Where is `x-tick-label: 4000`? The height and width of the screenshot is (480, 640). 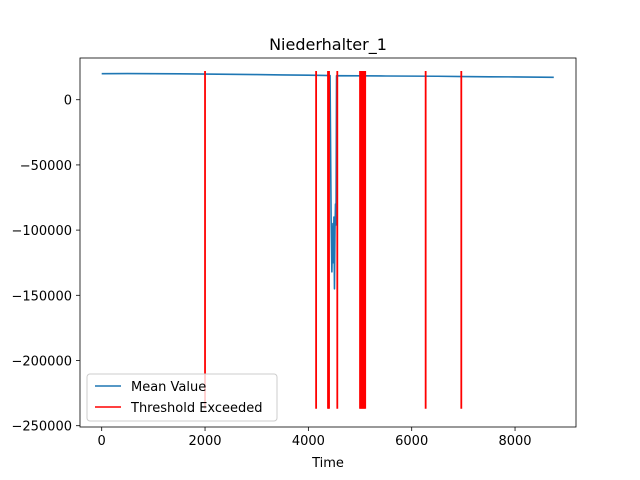 x-tick-label: 4000 is located at coordinates (308, 441).